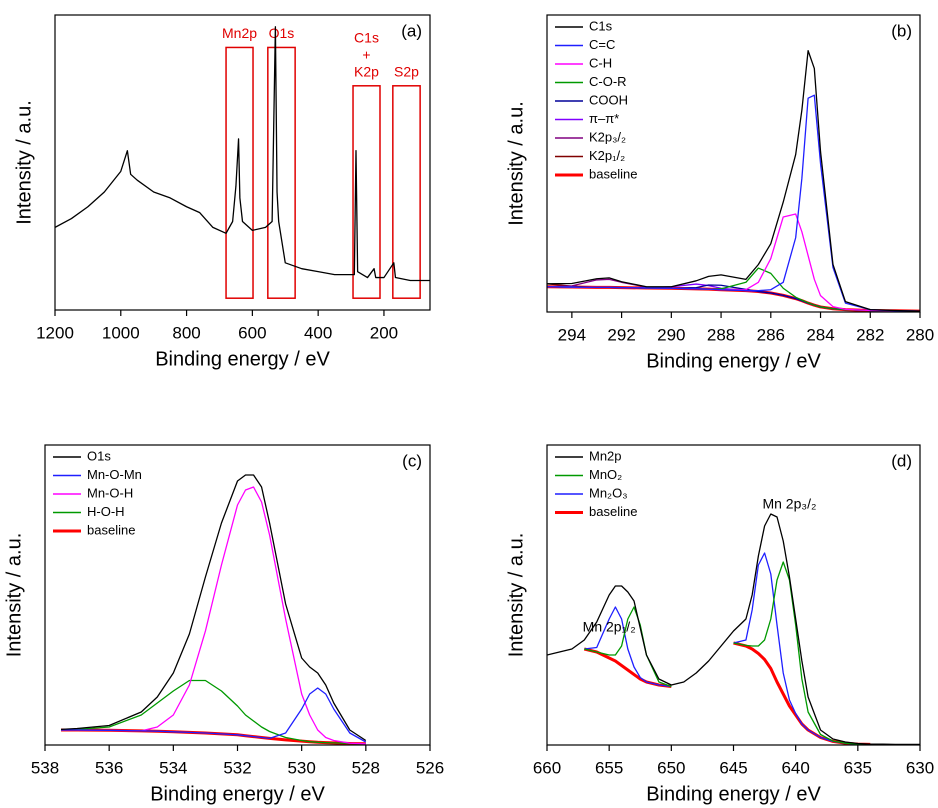  I want to click on x-tick-label: 290, so click(671, 334).